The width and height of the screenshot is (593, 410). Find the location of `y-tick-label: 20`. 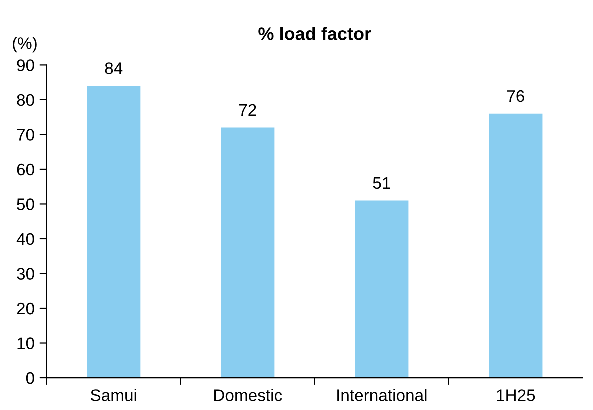

y-tick-label: 20 is located at coordinates (25, 308).